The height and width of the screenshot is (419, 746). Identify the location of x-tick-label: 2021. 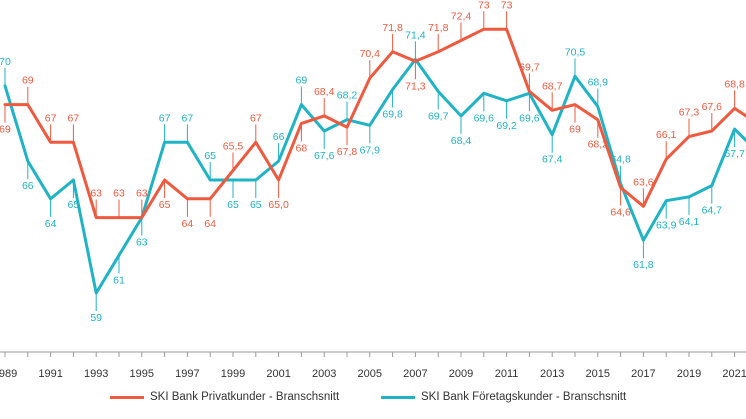
(734, 374).